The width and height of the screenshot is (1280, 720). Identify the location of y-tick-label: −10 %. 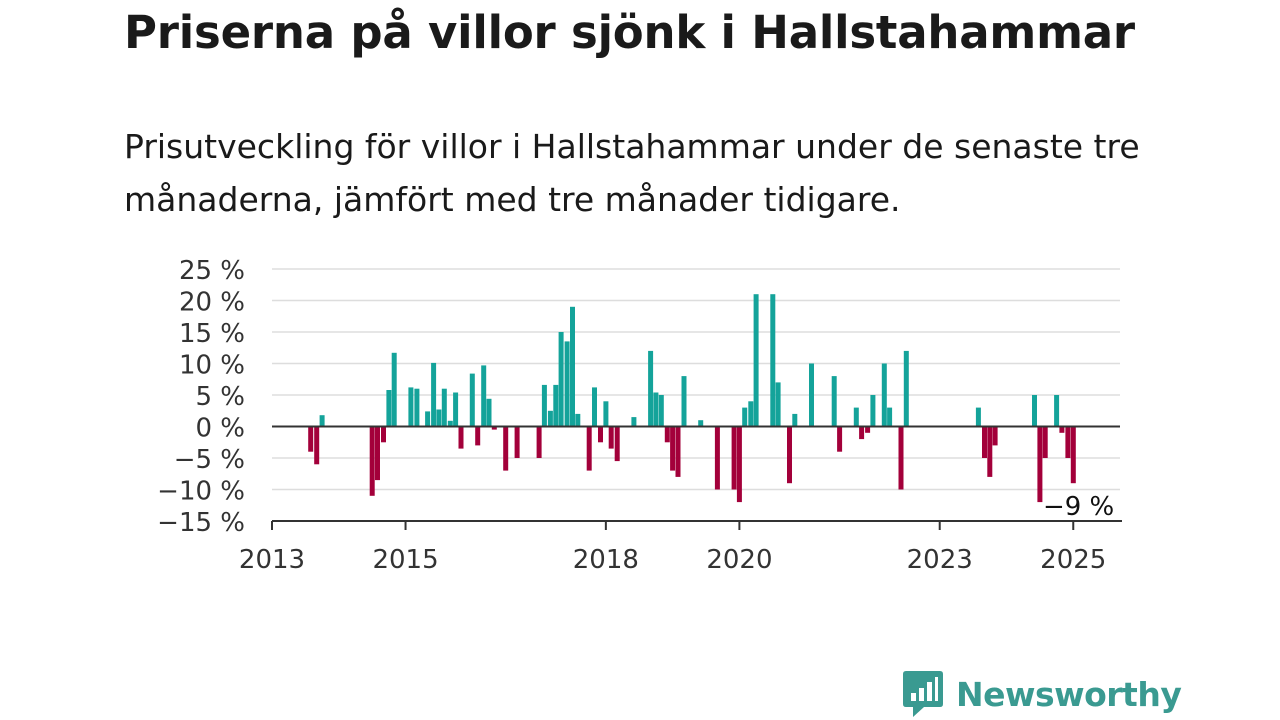
(201, 492).